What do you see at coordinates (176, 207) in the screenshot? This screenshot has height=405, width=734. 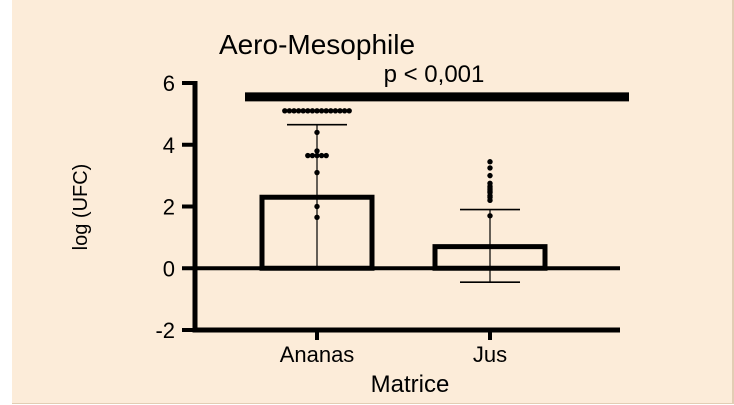 I see `y-axis: -2 0 2 4 6` at bounding box center [176, 207].